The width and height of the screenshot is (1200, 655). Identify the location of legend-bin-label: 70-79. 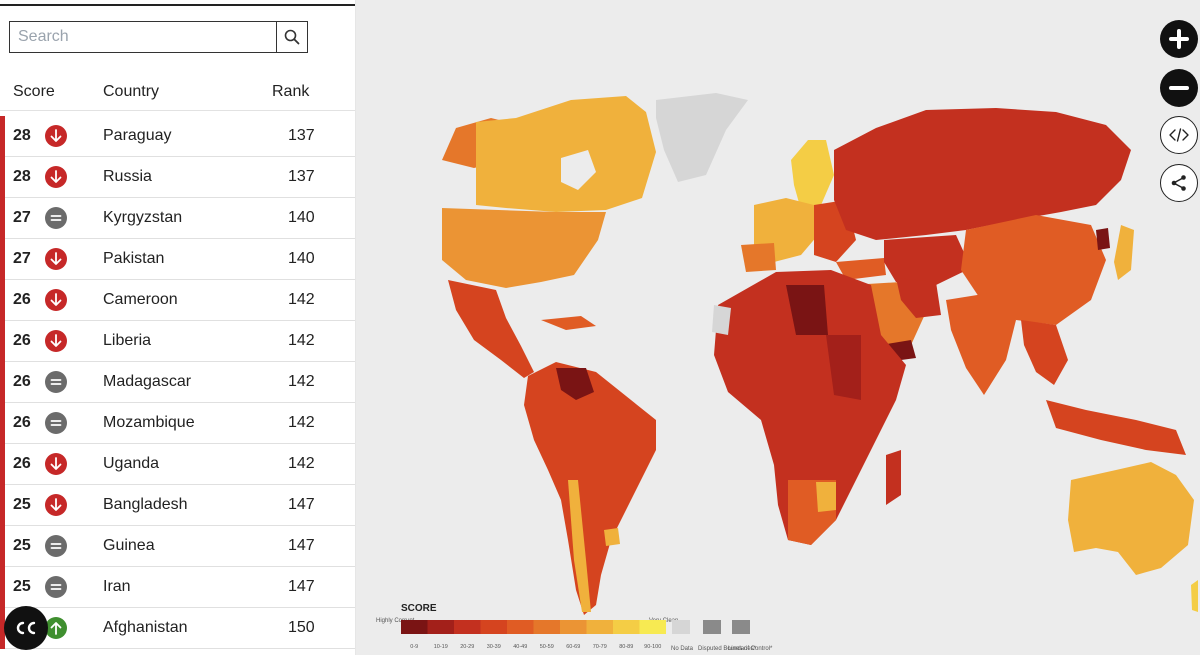
(600, 647).